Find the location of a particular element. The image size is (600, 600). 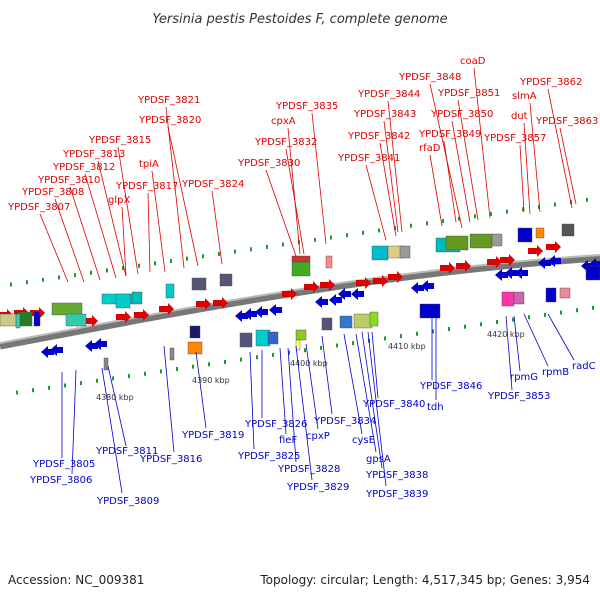

gene-label: YPDSF_3826 is located at coordinates (275, 424).